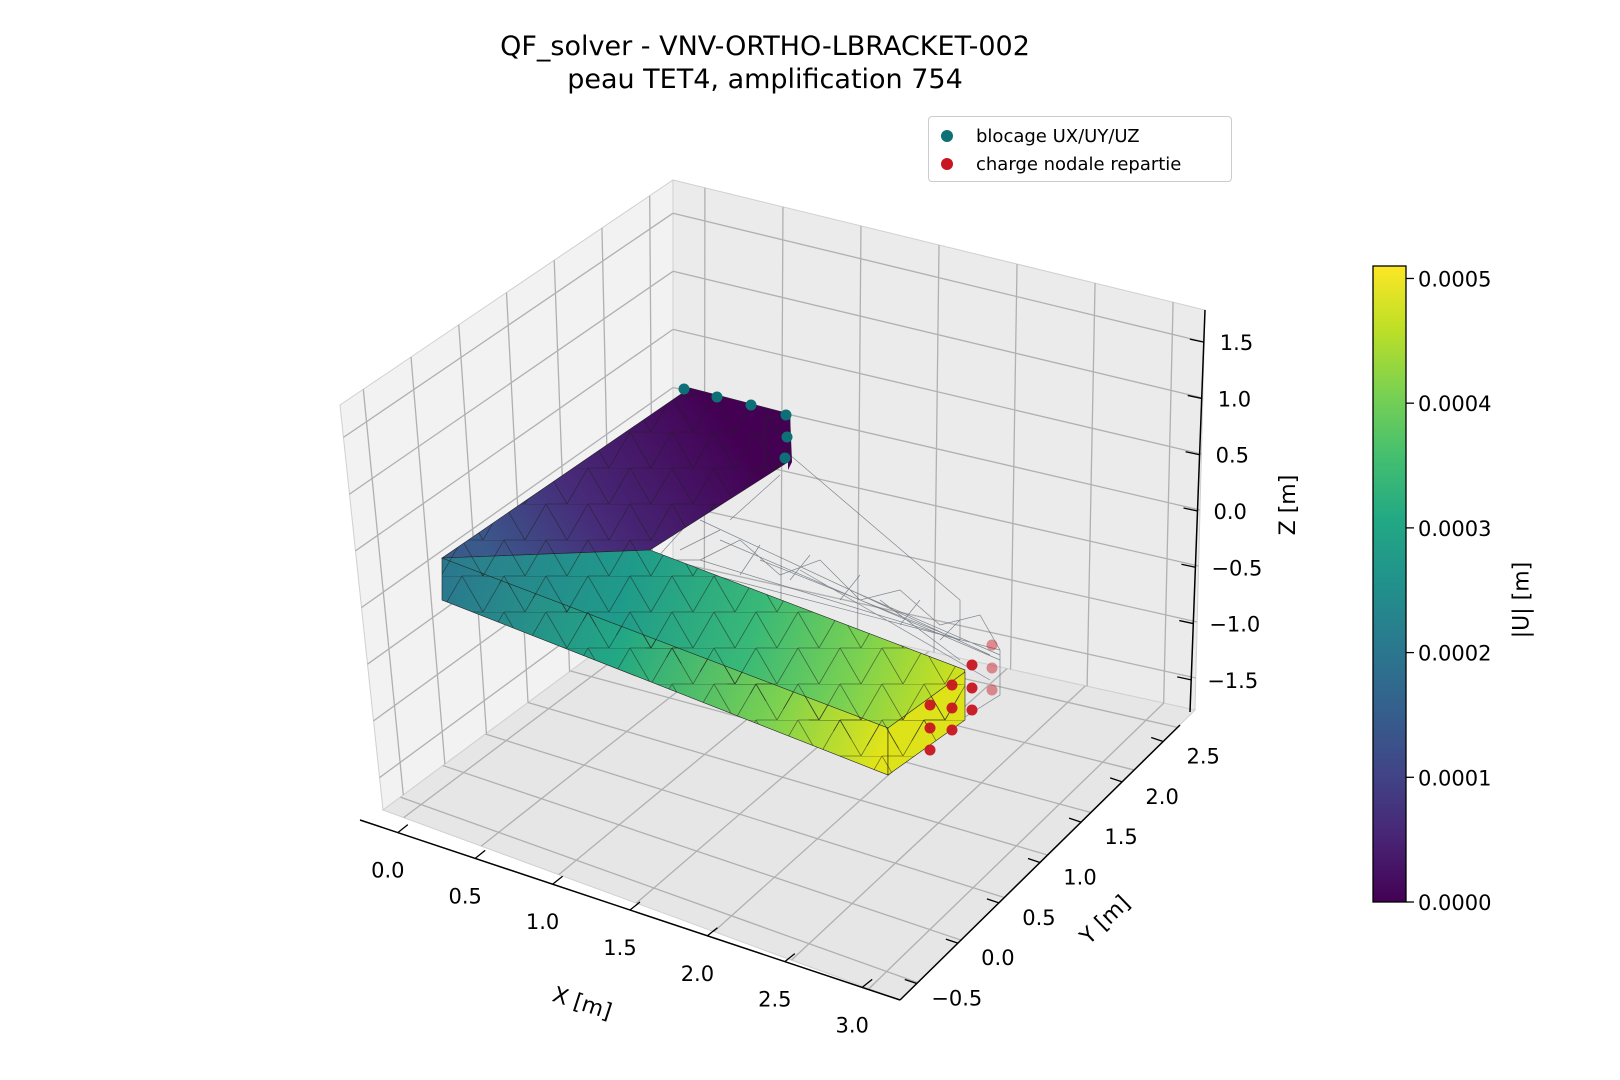 This screenshot has width=1620, height=1080. What do you see at coordinates (1454, 529) in the screenshot?
I see `colorbar-tick-label: 0.0003` at bounding box center [1454, 529].